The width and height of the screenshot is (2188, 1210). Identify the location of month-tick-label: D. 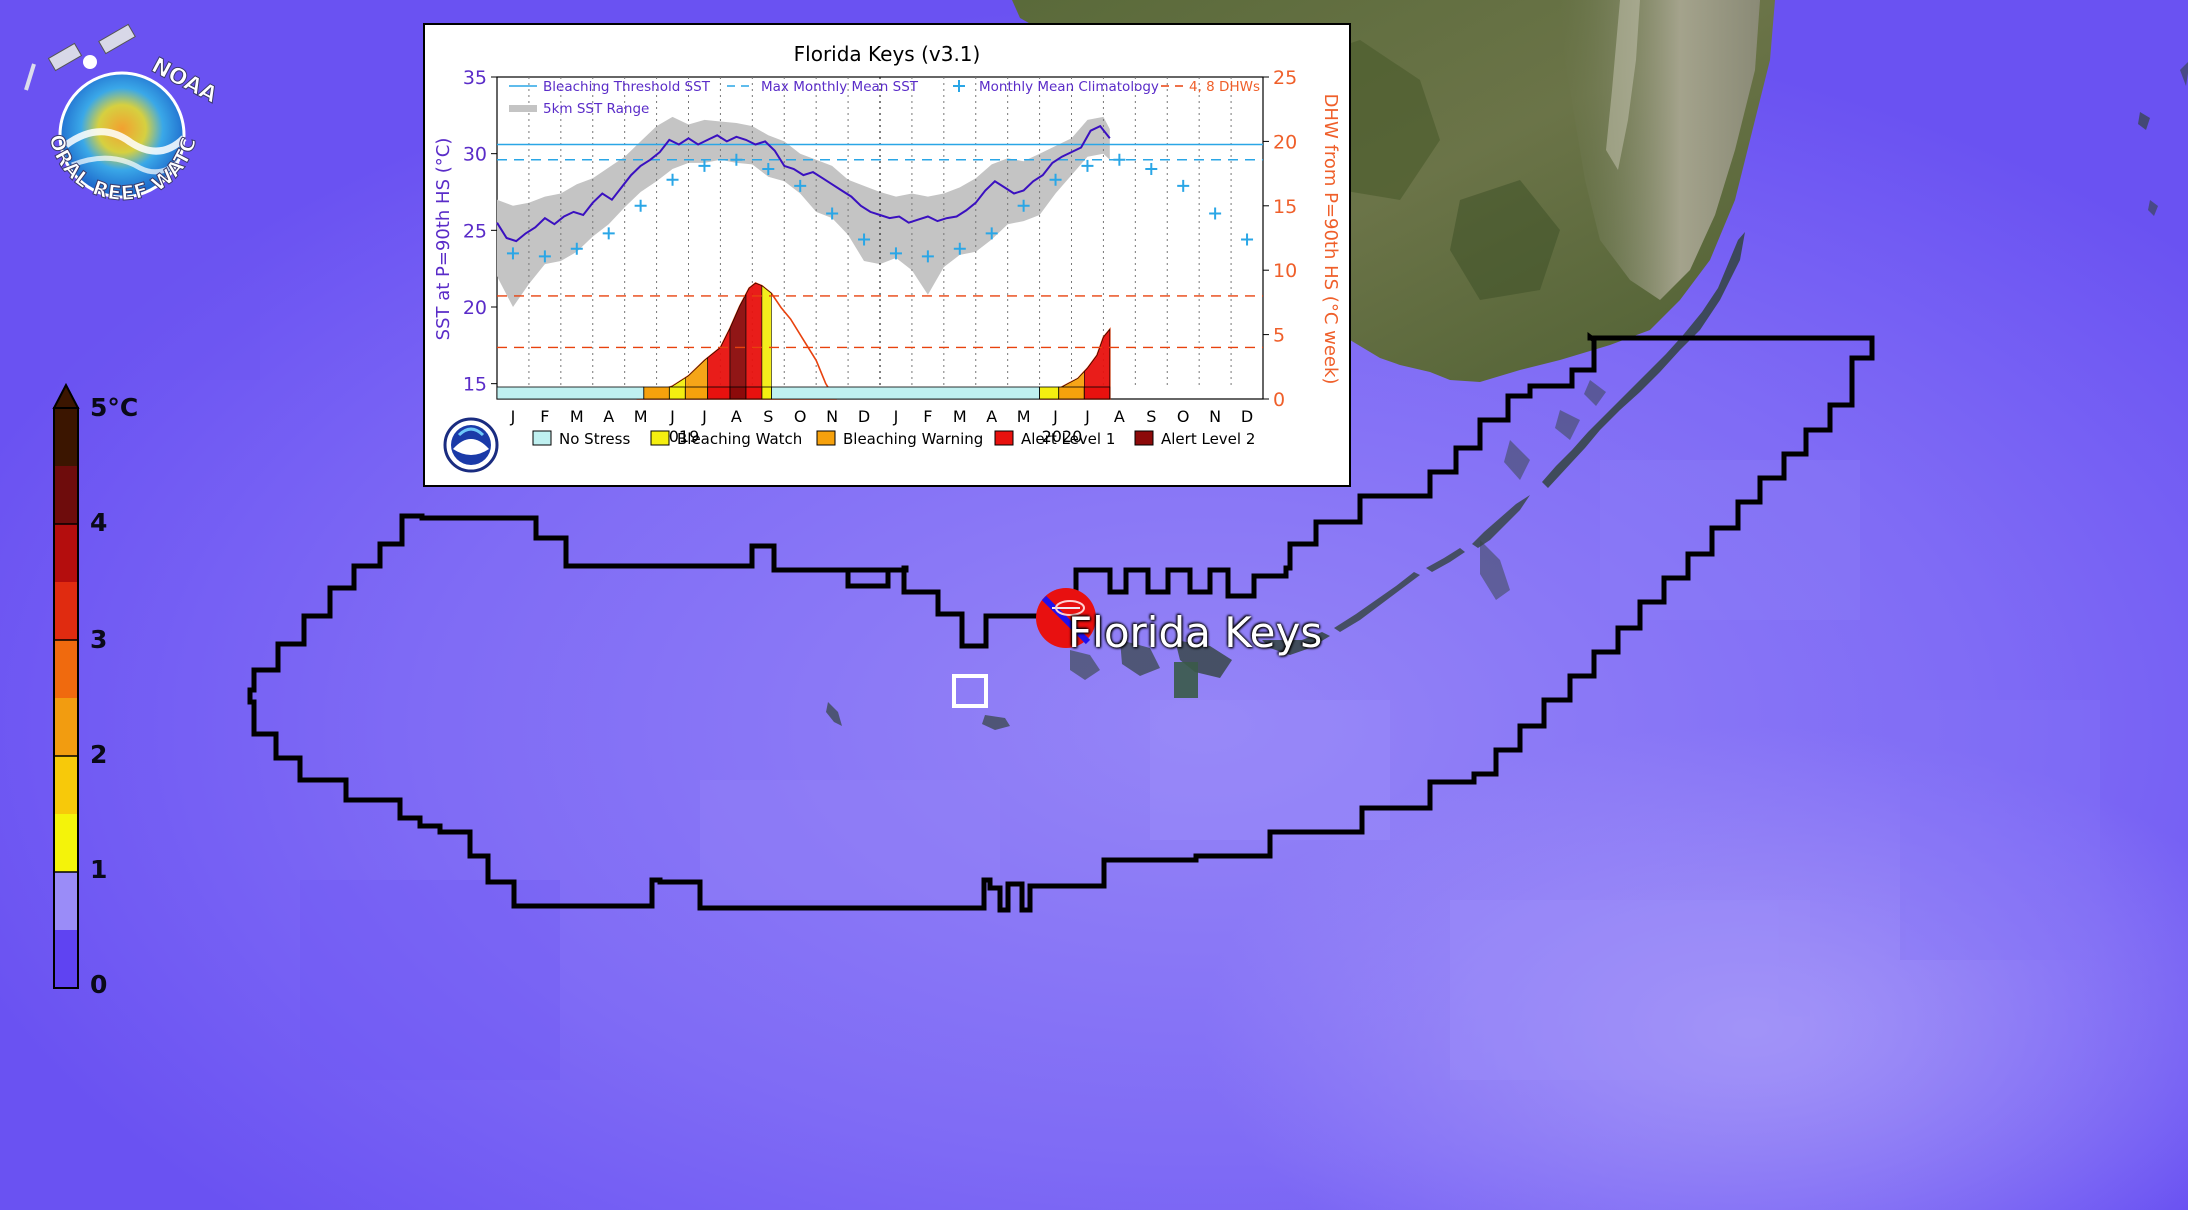
(864, 416).